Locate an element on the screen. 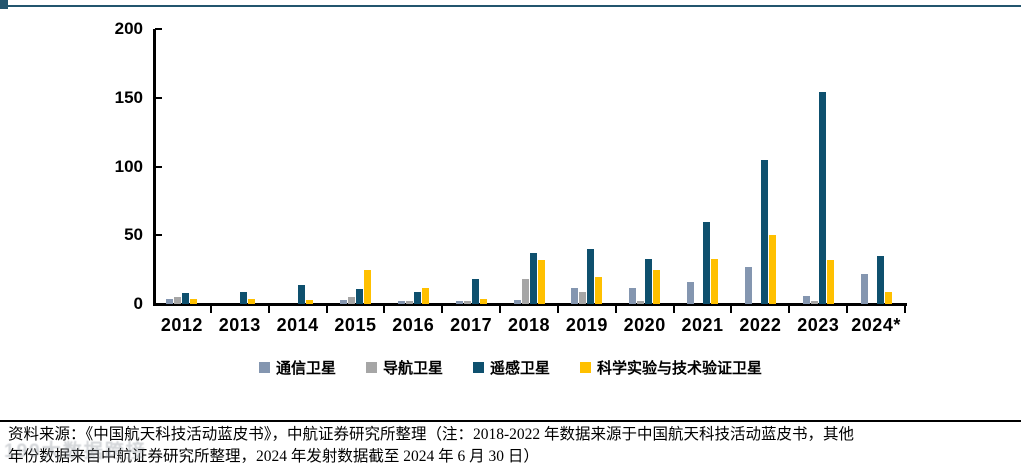 This screenshot has height=472, width=1021. y-axis-tick-label: 0 is located at coordinates (138, 303).